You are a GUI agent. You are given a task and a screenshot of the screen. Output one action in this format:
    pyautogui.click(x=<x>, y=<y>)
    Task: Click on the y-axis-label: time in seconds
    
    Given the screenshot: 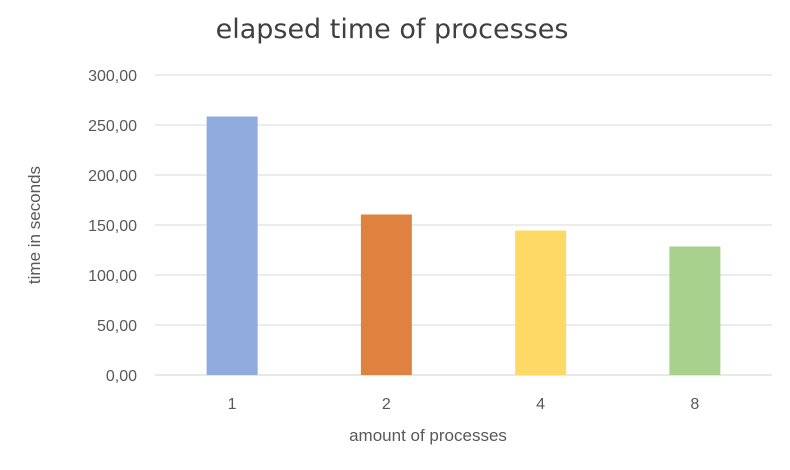 What is the action you would take?
    pyautogui.click(x=34, y=225)
    